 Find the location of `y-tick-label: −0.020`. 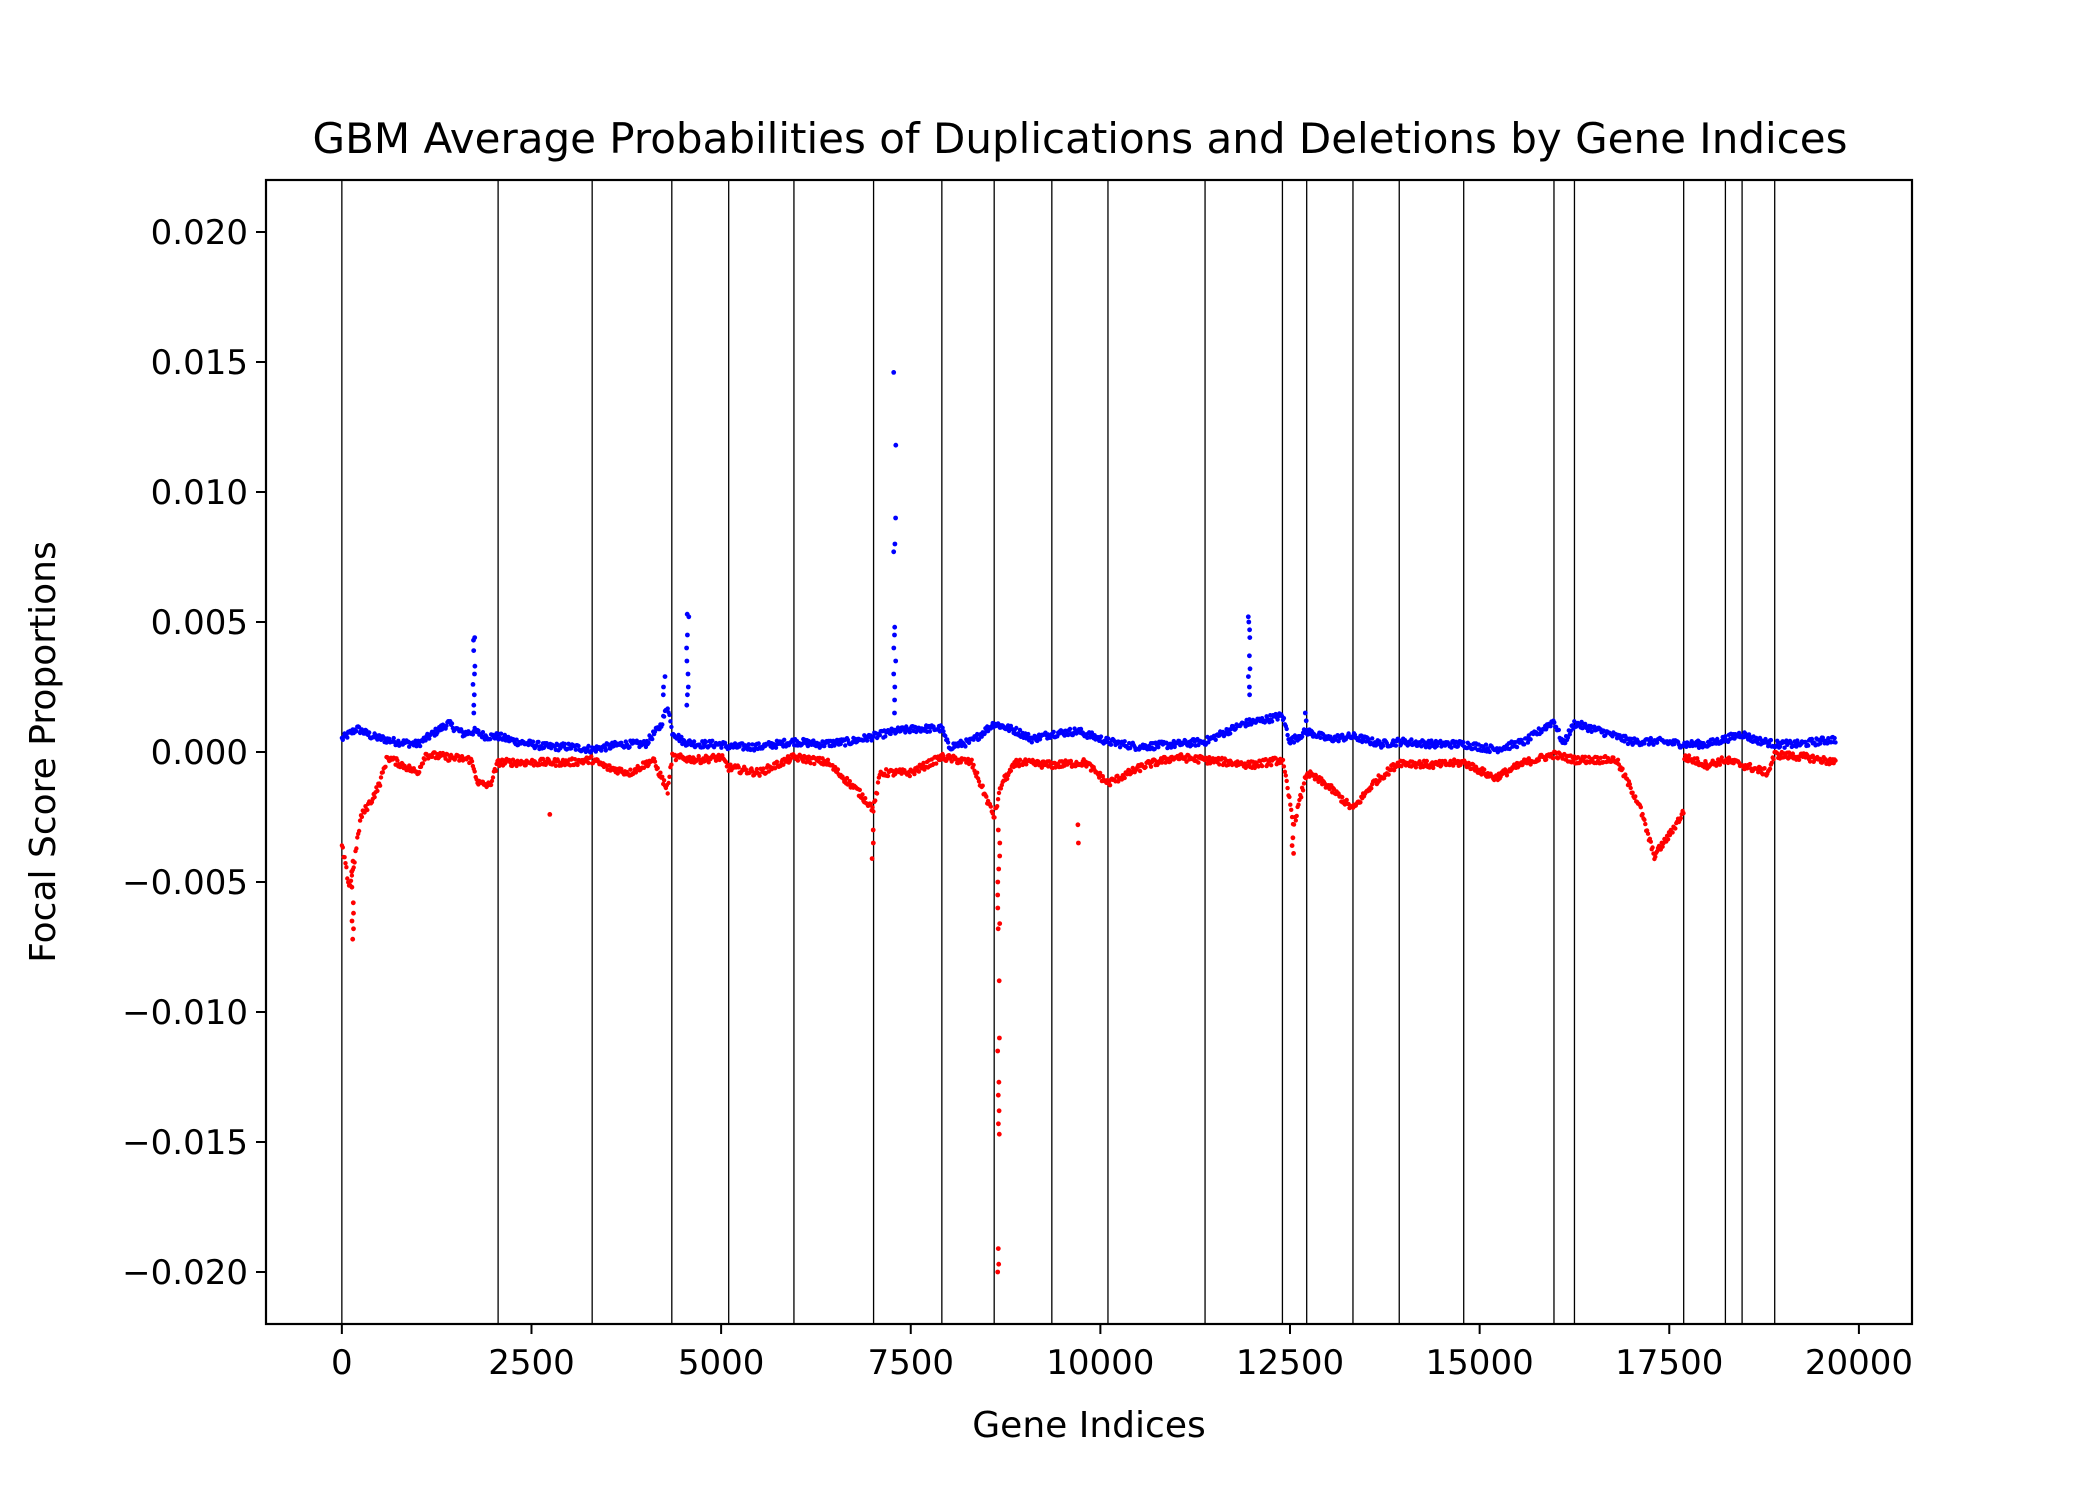

y-tick-label: −0.020 is located at coordinates (185, 1273).